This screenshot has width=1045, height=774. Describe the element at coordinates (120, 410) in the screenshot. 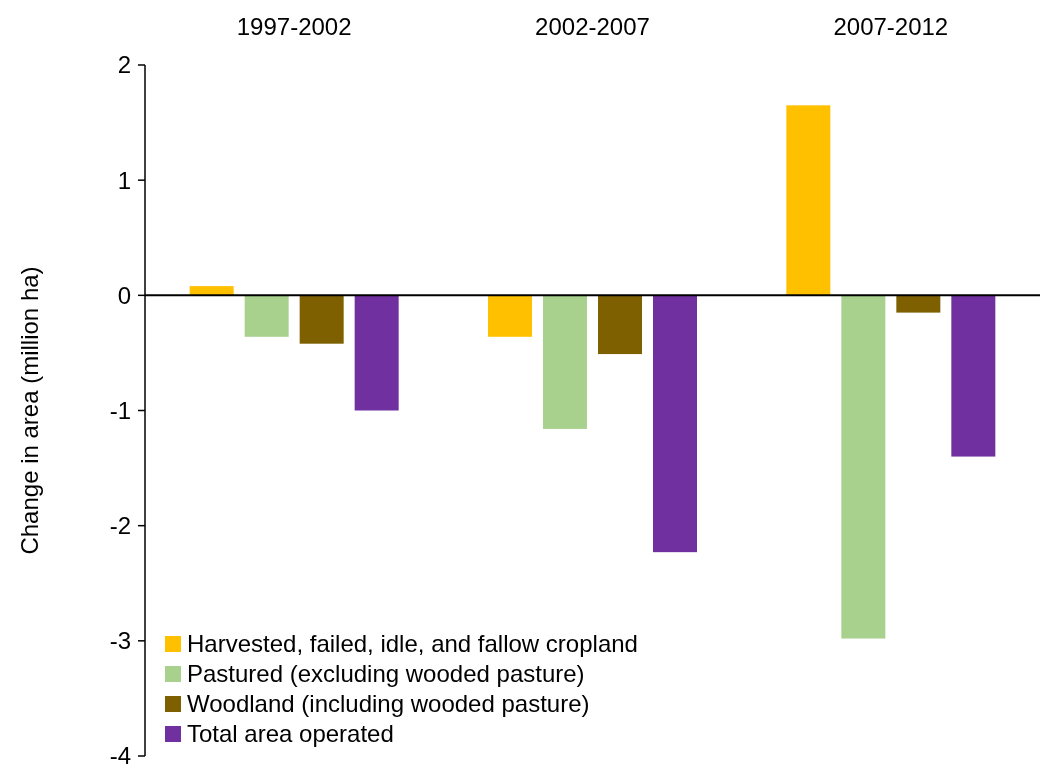

I see `y-tick-label: -1` at that location.